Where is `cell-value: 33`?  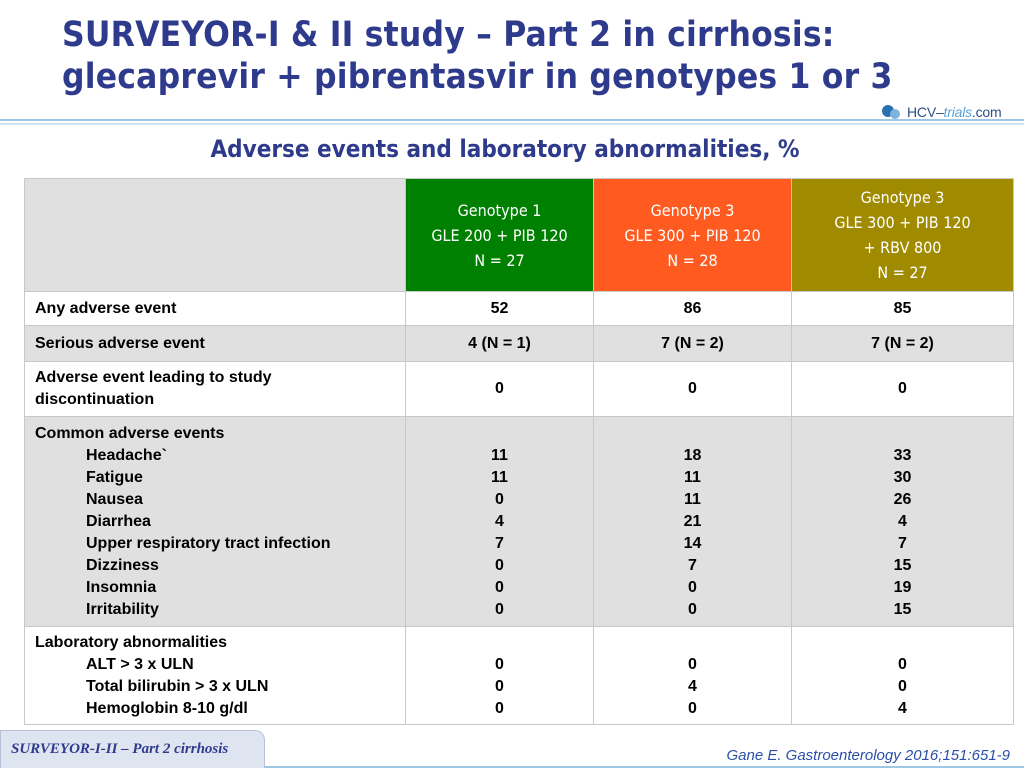
cell-value: 33 is located at coordinates (902, 455).